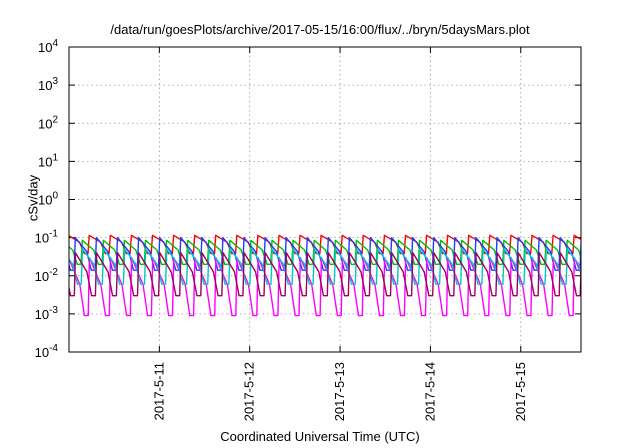  Describe the element at coordinates (55, 81) in the screenshot. I see `y-tick-label-exponent: 3` at that location.